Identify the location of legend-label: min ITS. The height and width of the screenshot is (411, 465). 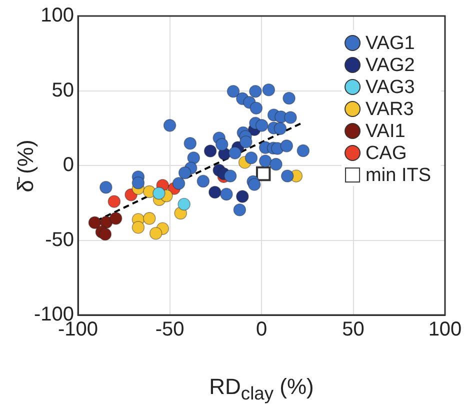
(398, 175).